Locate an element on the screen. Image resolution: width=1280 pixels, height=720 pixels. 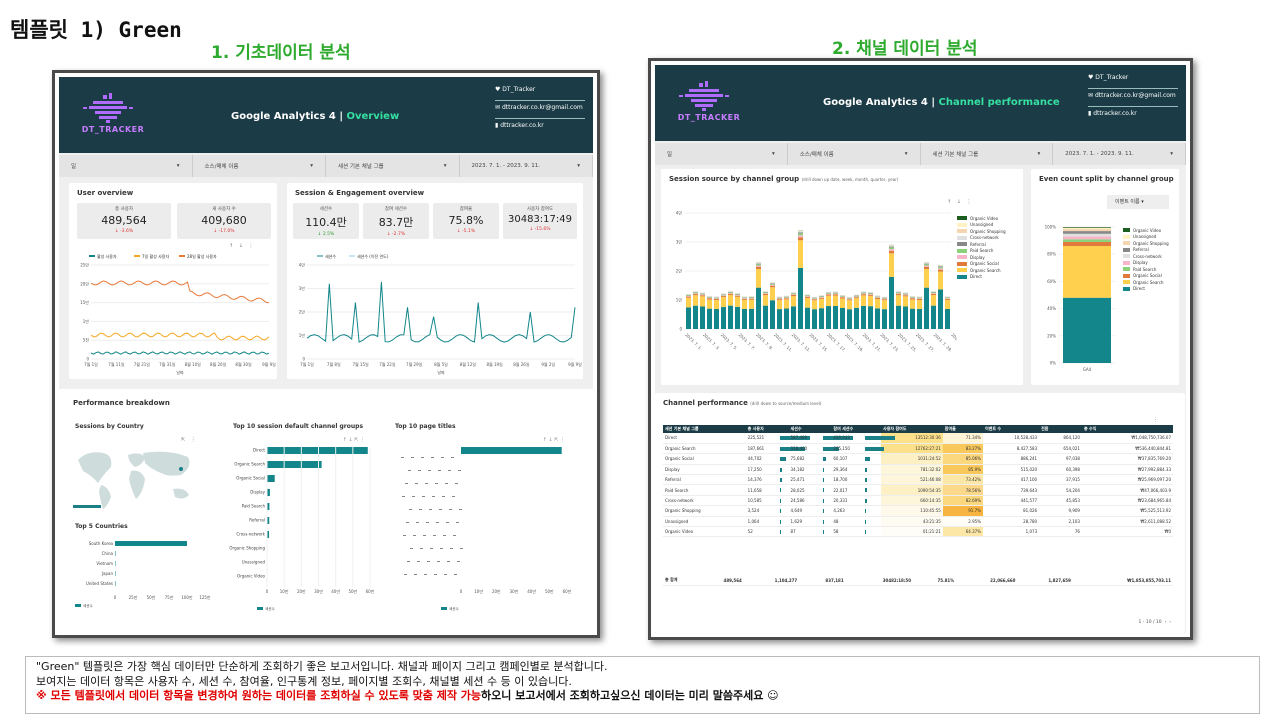
y-tick: 5천 is located at coordinates (86, 340).